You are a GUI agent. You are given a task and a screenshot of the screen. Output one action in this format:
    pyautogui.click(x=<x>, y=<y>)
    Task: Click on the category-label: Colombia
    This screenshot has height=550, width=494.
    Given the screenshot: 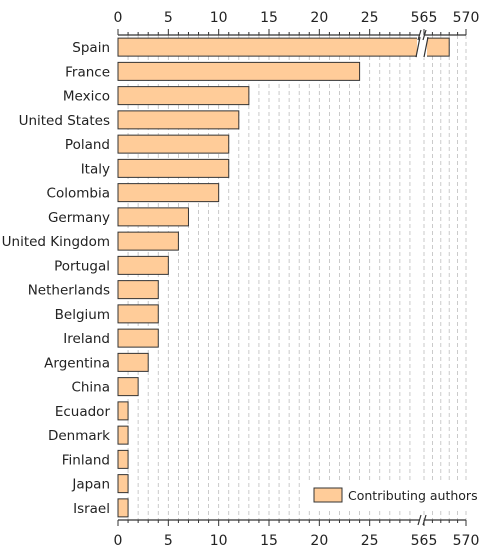 What is the action you would take?
    pyautogui.click(x=78, y=194)
    